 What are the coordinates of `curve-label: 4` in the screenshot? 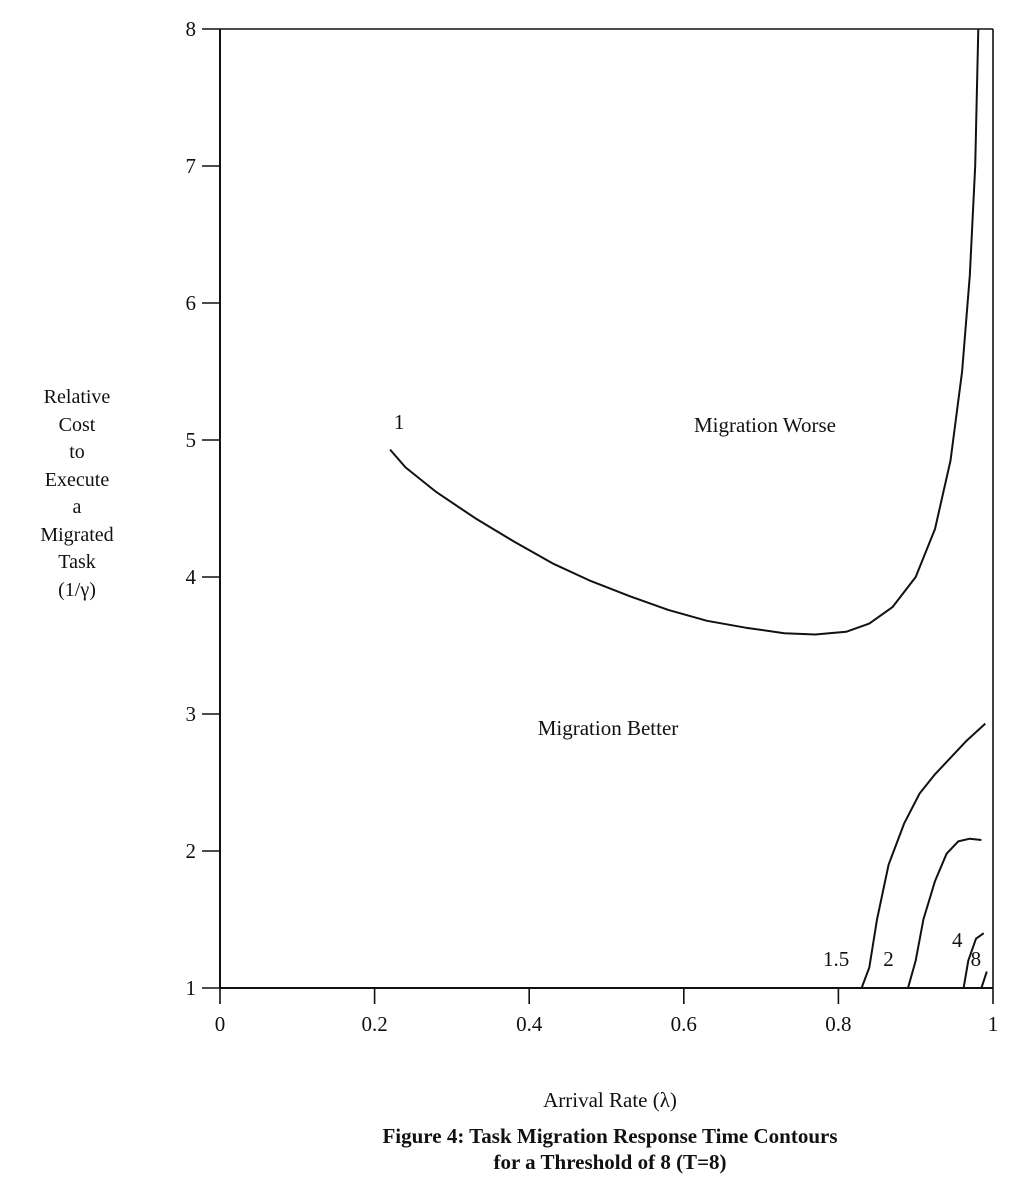 It's located at (957, 940).